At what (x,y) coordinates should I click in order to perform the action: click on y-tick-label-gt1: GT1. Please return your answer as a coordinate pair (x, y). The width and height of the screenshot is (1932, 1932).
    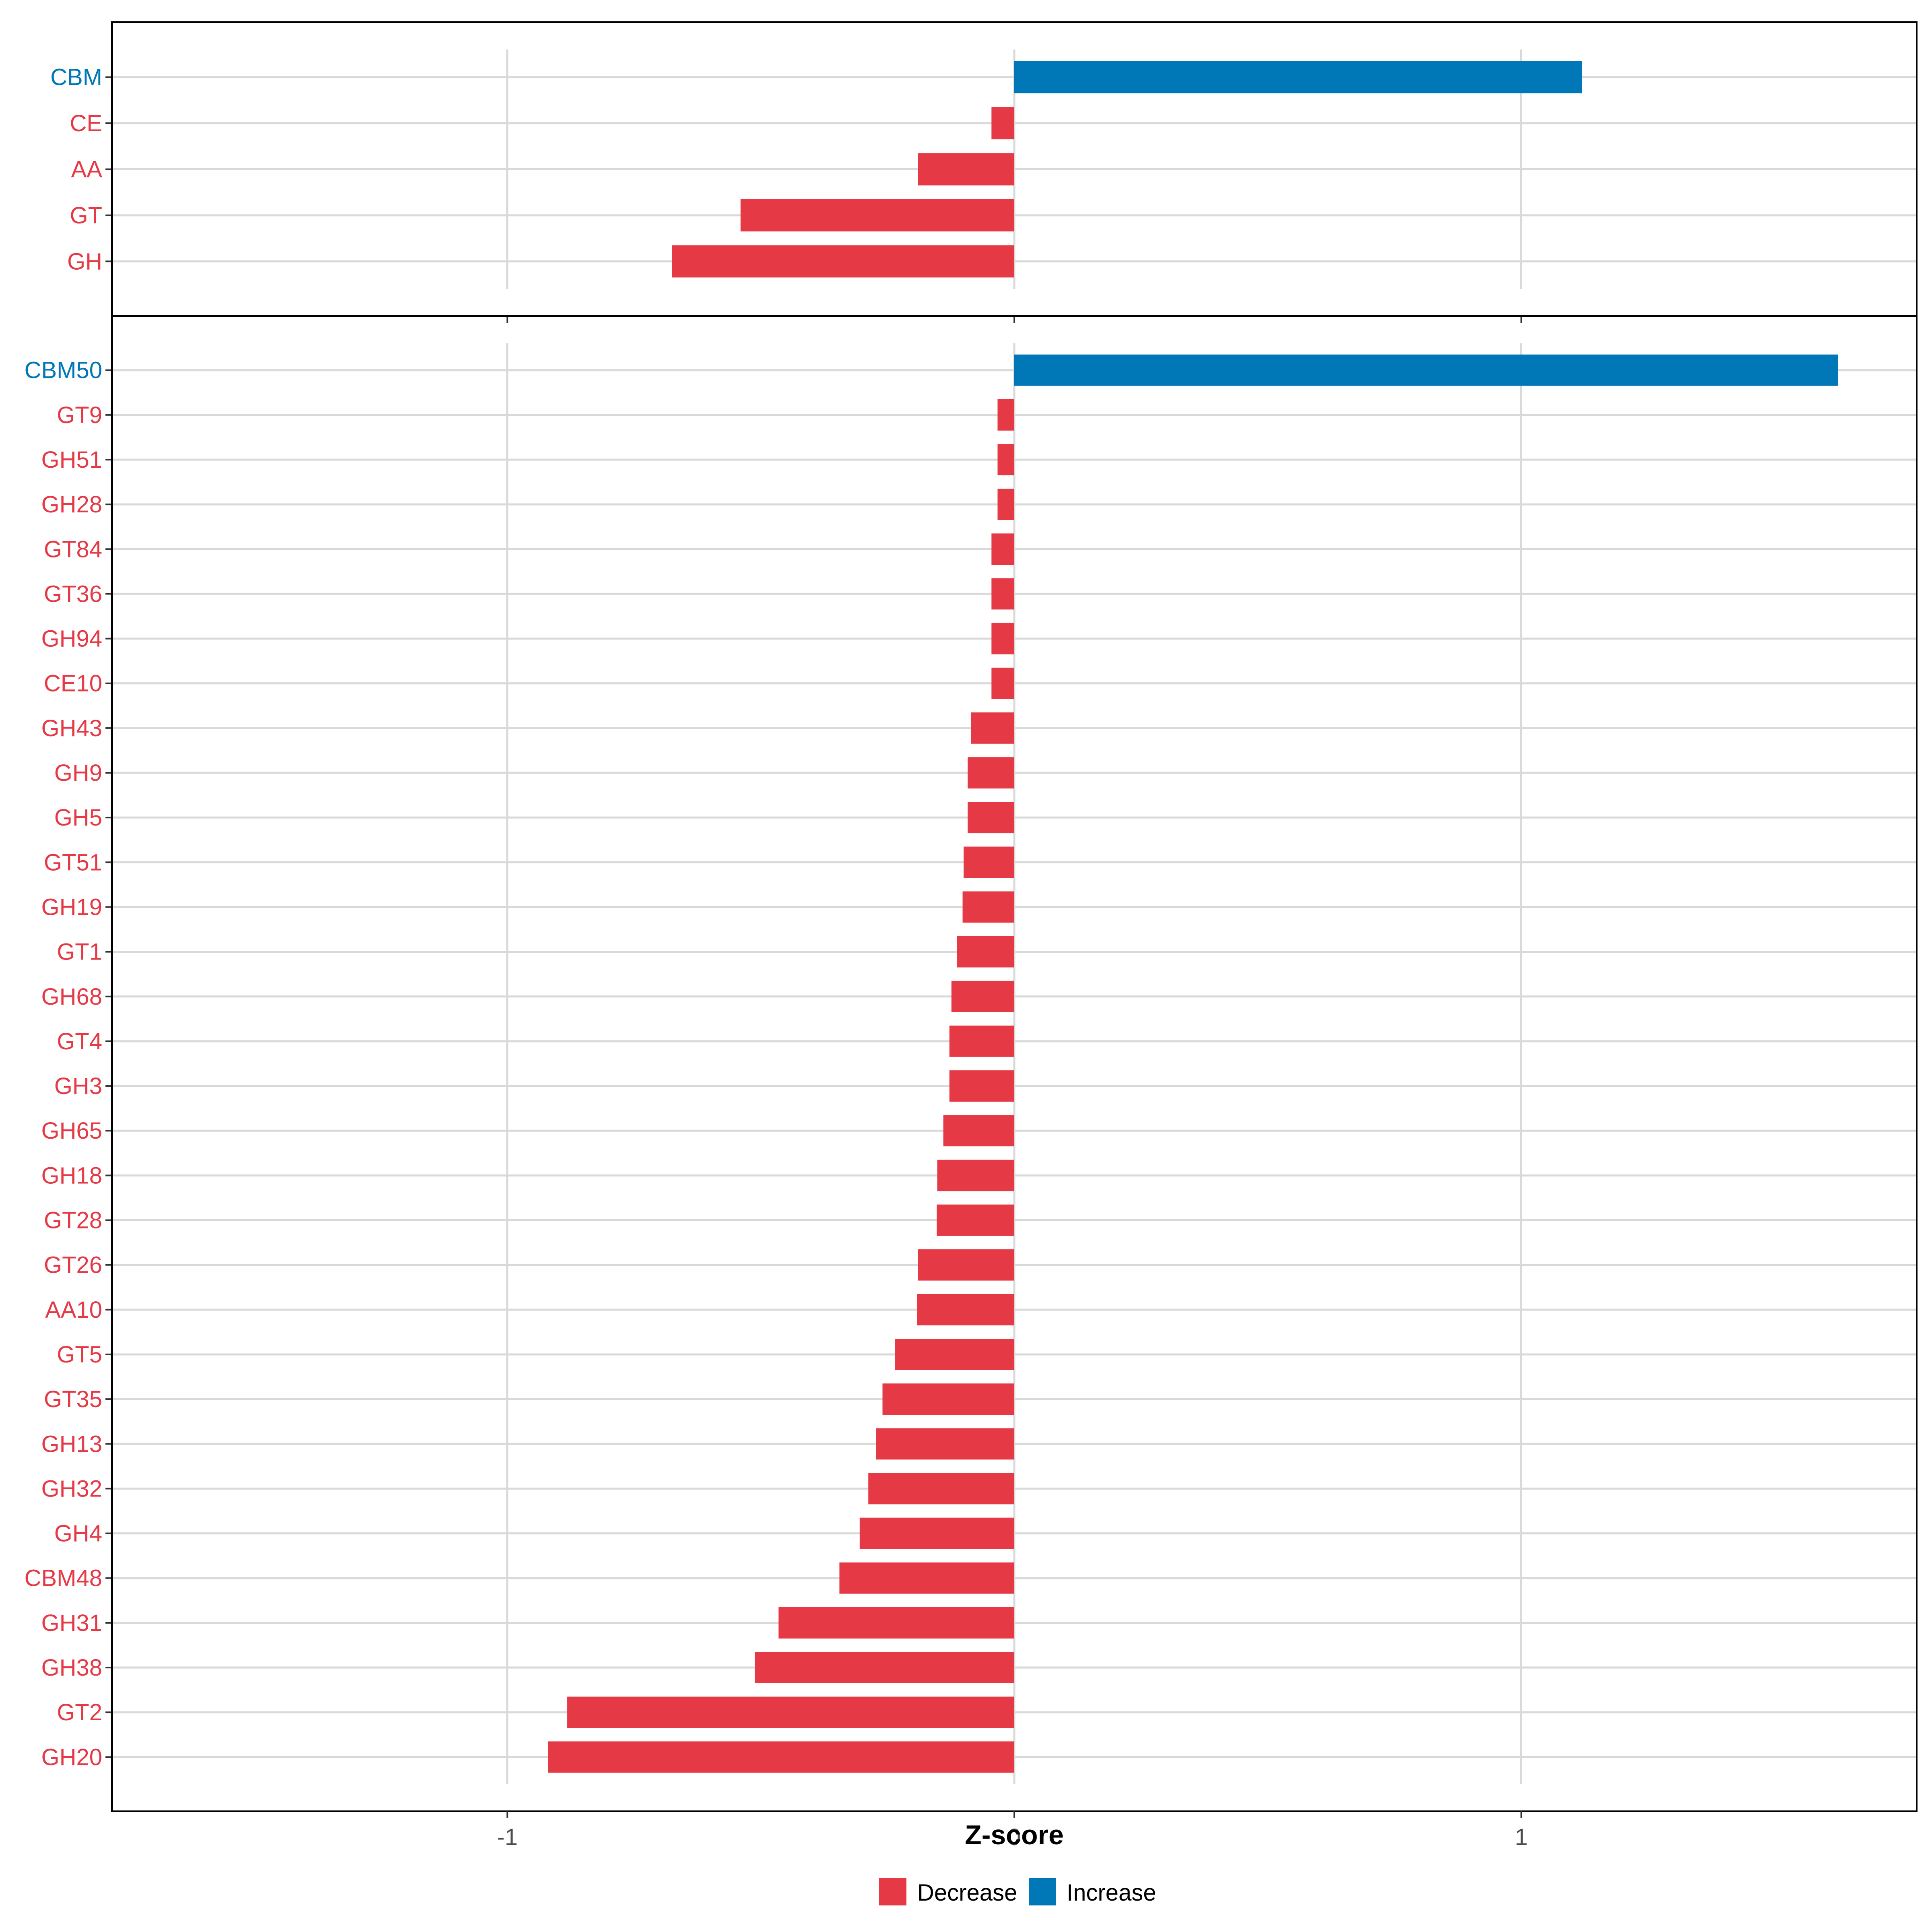
    Looking at the image, I should click on (79, 952).